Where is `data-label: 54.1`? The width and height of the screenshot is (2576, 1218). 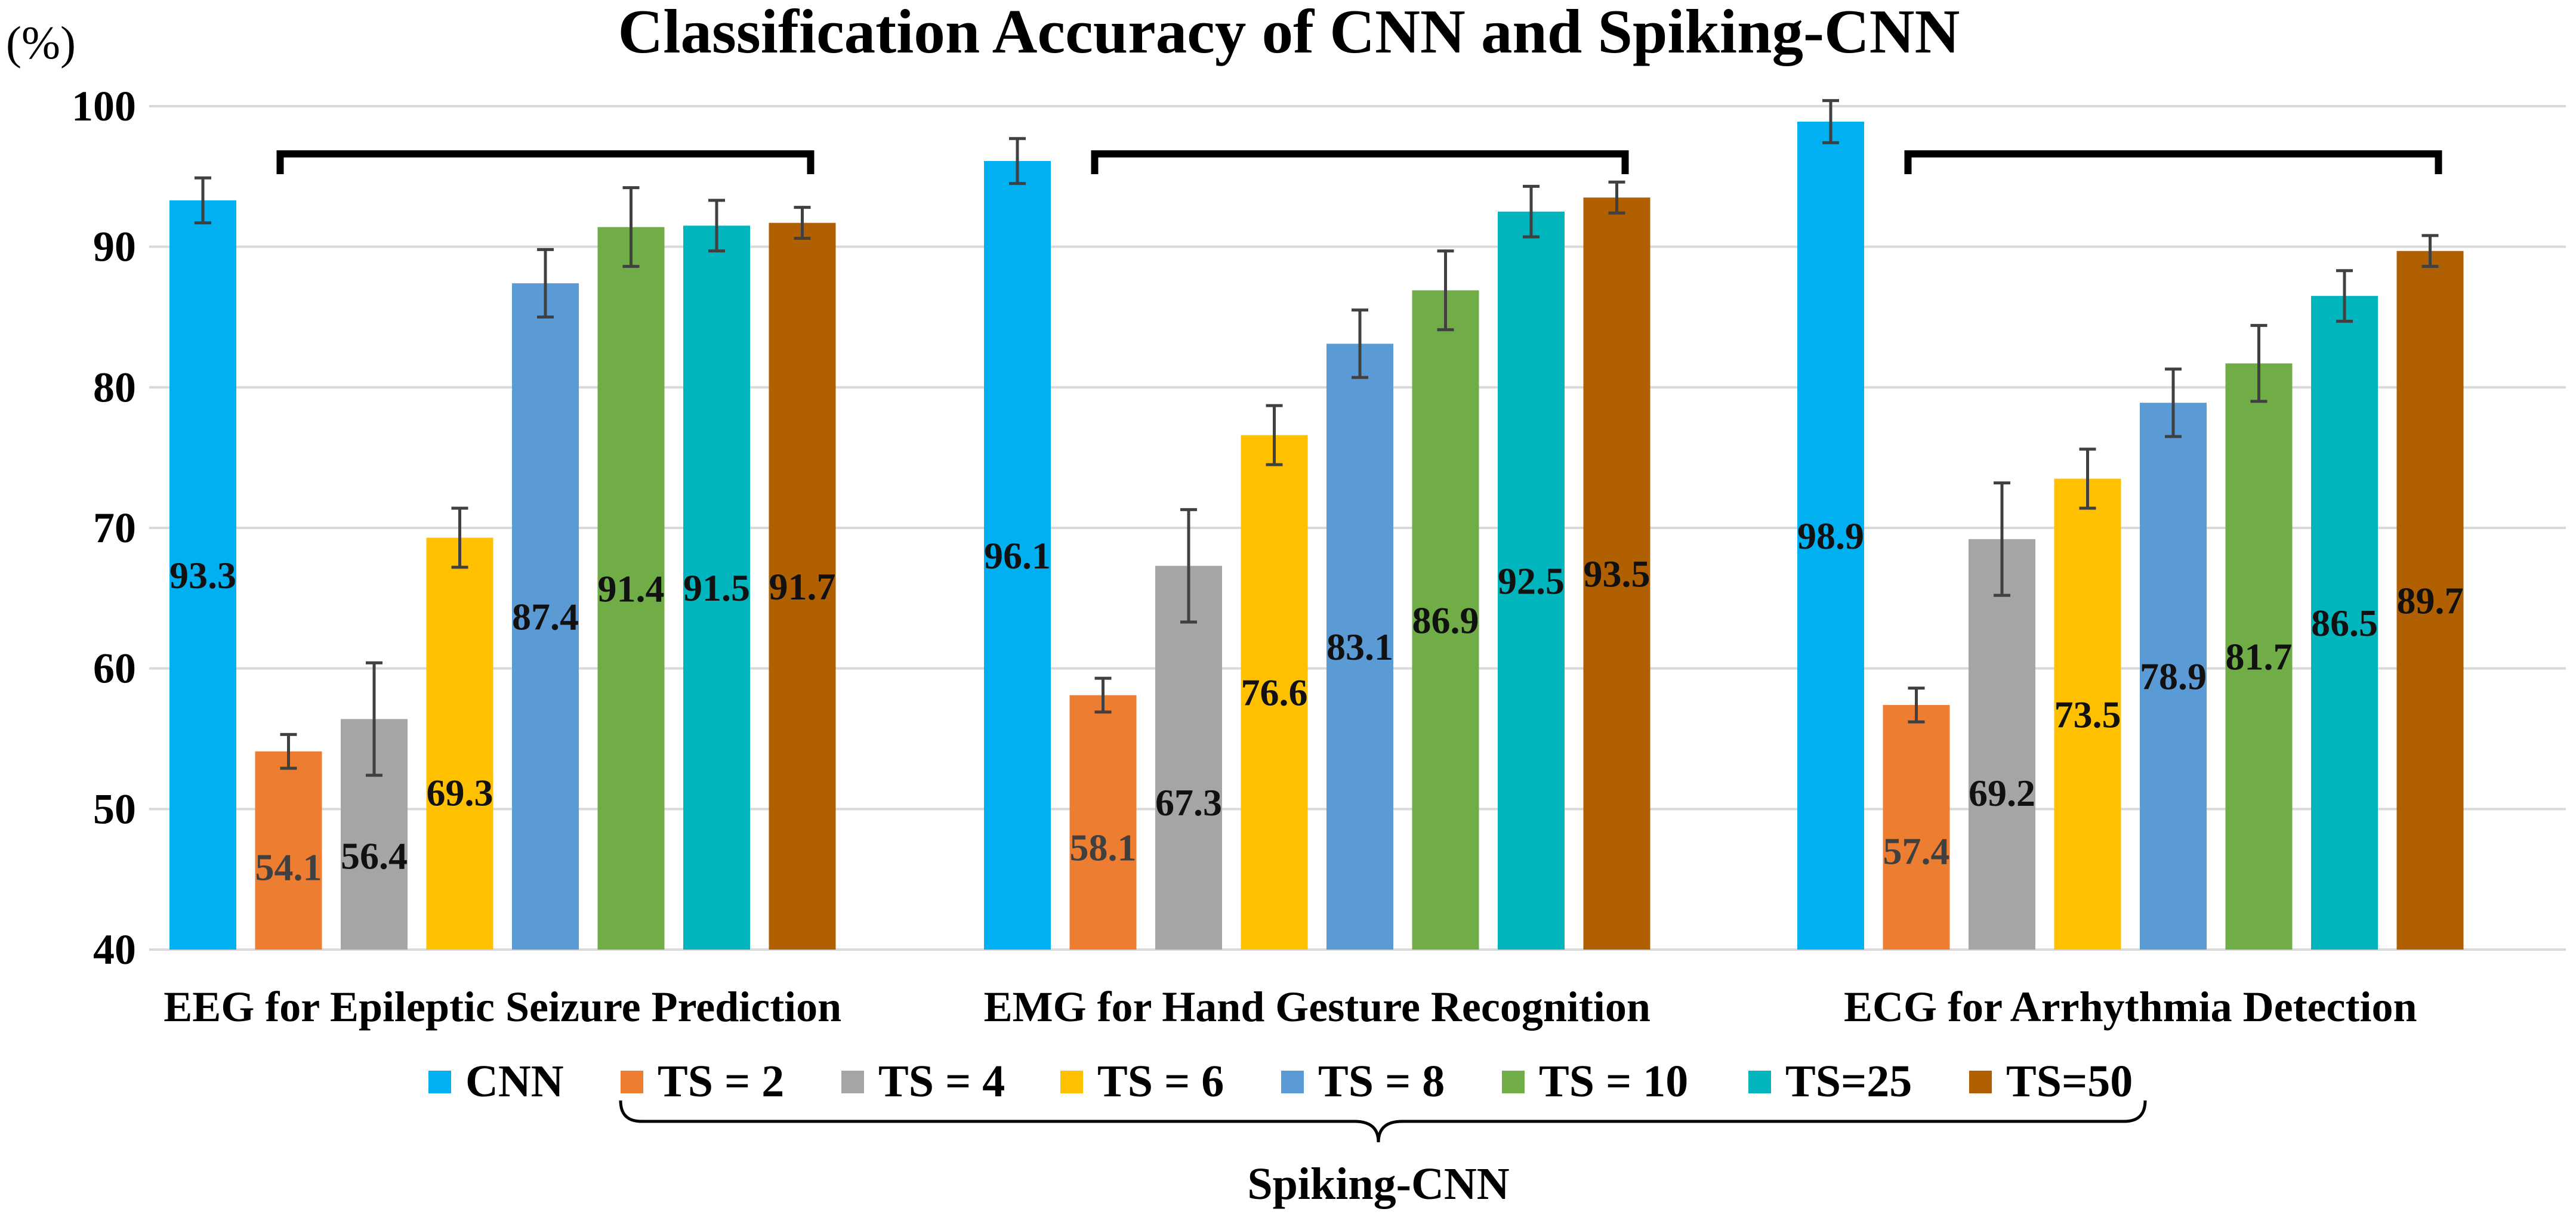
data-label: 54.1 is located at coordinates (288, 868).